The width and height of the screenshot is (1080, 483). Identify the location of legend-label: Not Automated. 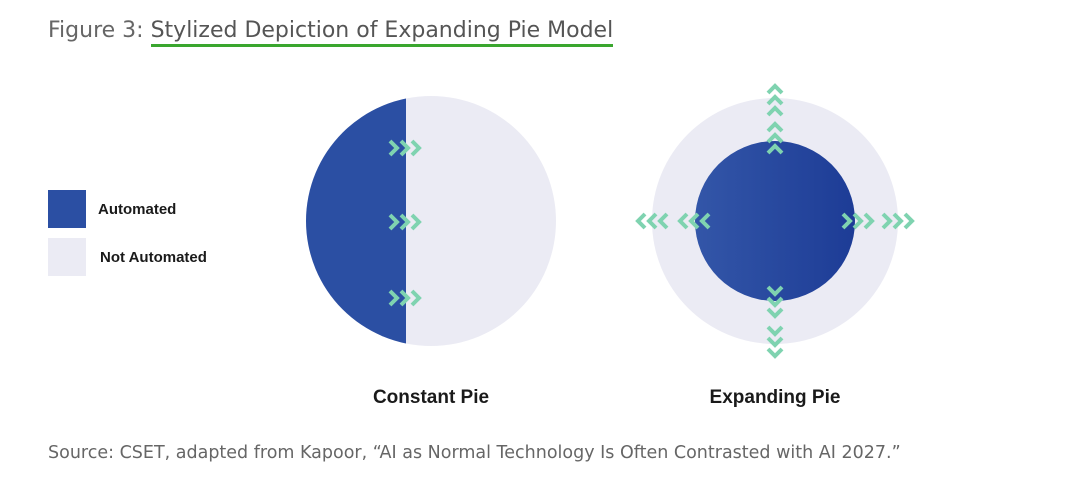
(153, 257).